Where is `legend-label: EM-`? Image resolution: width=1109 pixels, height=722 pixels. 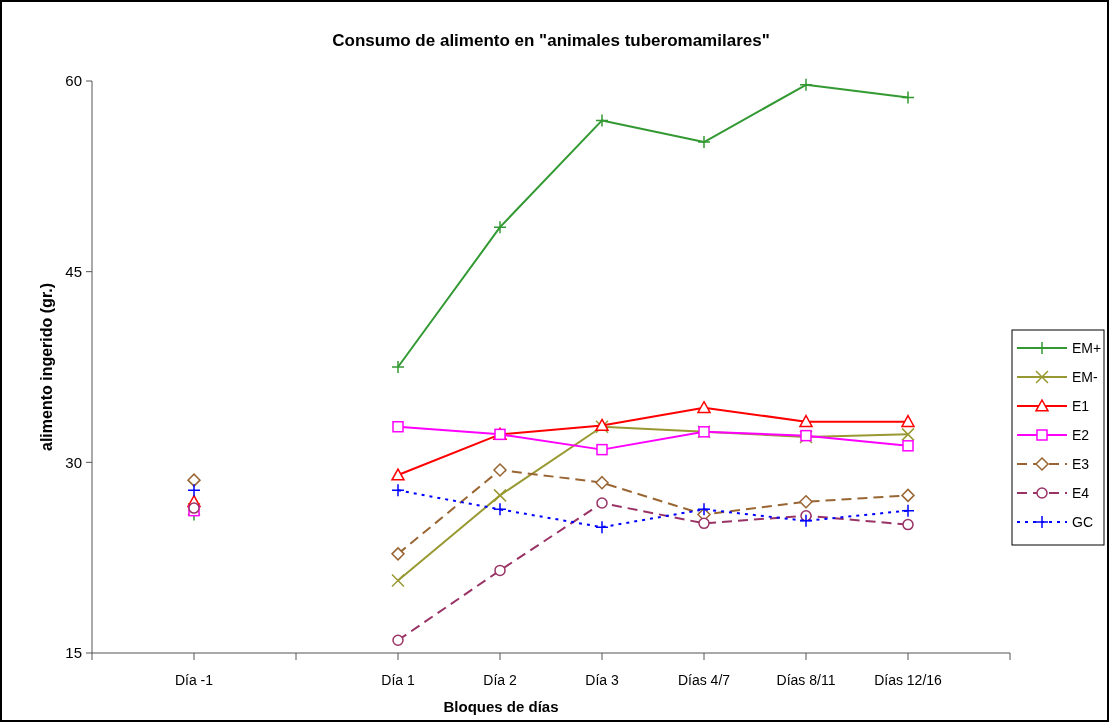 legend-label: EM- is located at coordinates (1085, 376).